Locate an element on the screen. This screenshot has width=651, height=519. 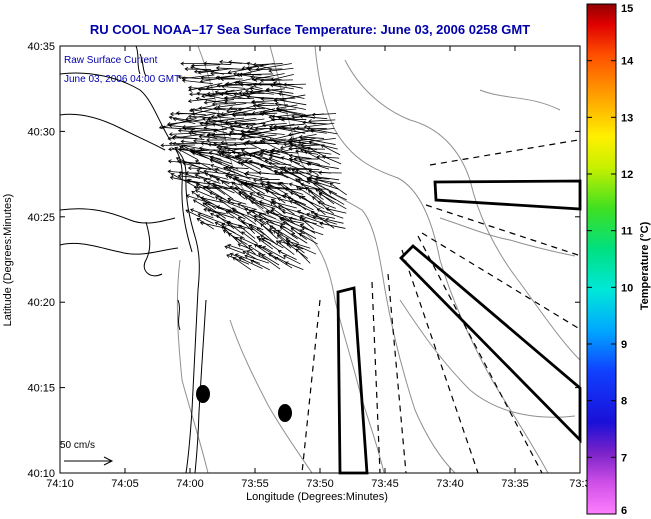
y-tick-label: 40:15 is located at coordinates (41, 389).